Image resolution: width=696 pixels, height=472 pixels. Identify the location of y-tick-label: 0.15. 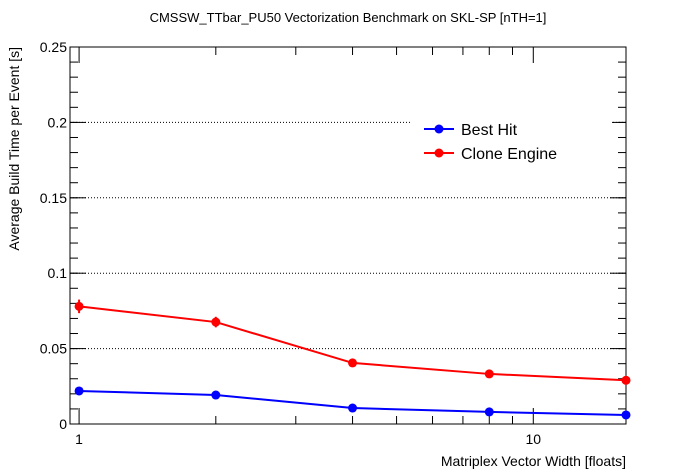
(53, 198).